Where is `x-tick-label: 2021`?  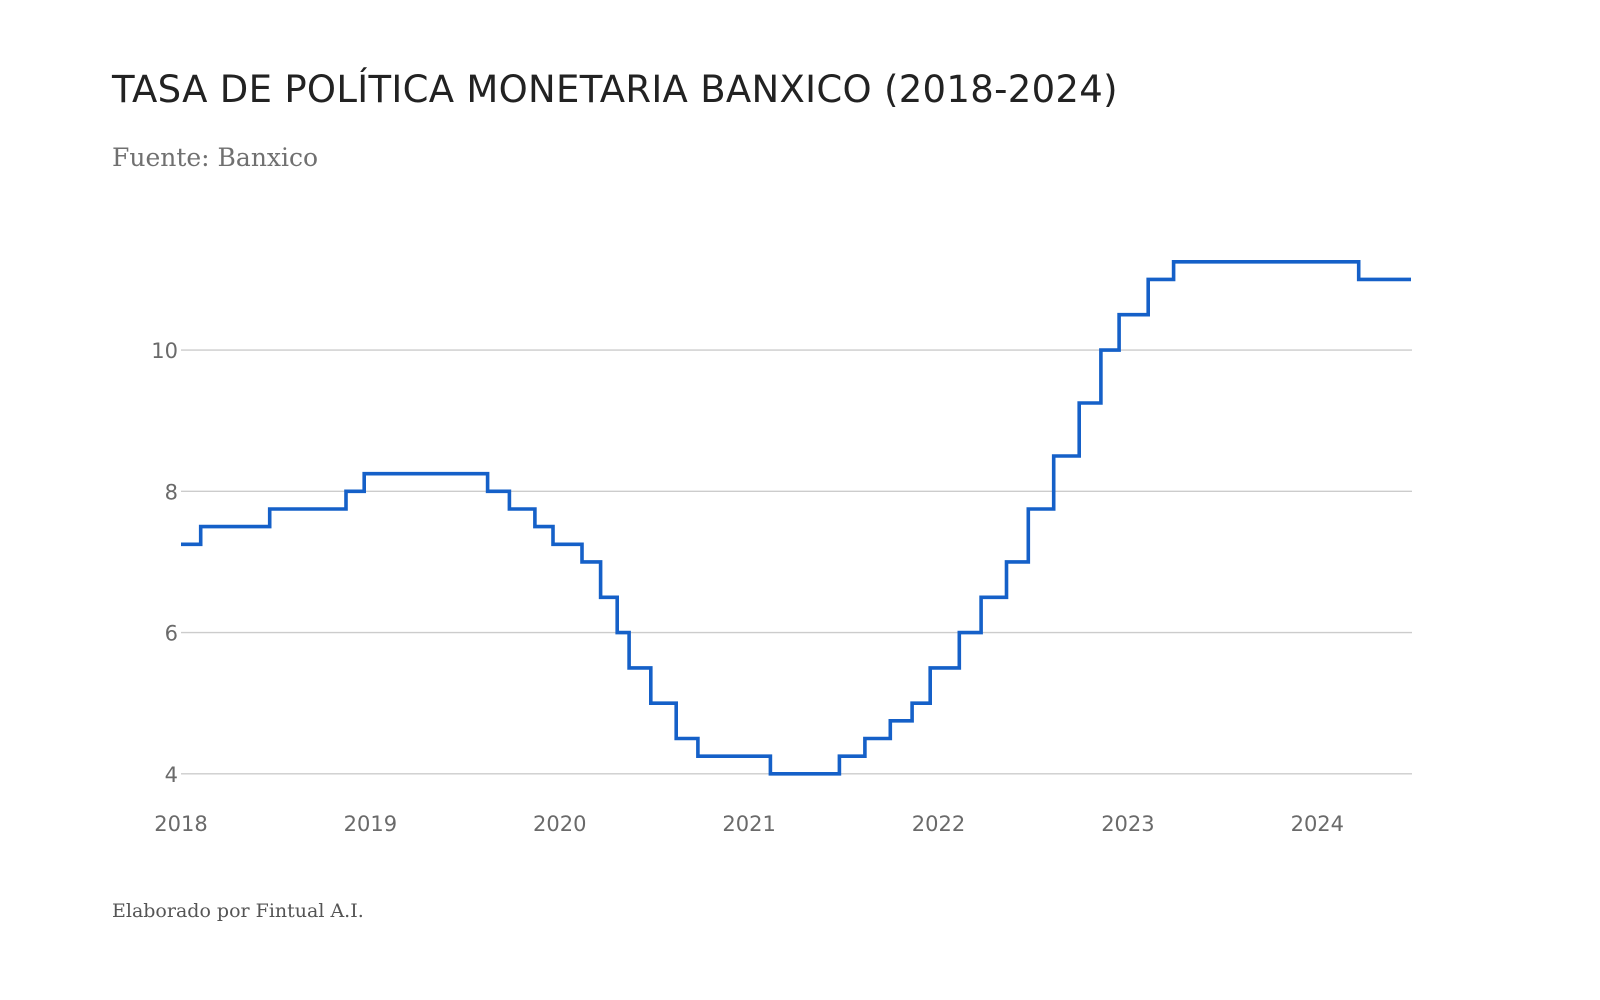
x-tick-label: 2021 is located at coordinates (748, 824).